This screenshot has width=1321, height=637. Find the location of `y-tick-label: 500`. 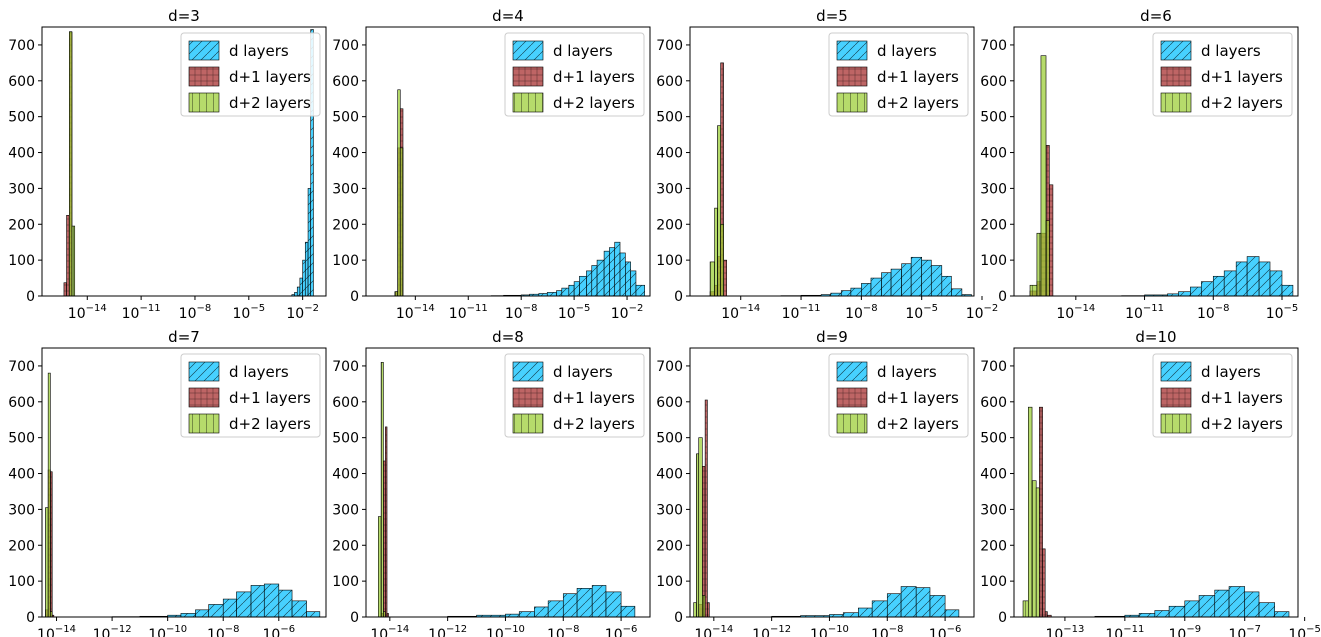

y-tick-label: 500 is located at coordinates (669, 118).